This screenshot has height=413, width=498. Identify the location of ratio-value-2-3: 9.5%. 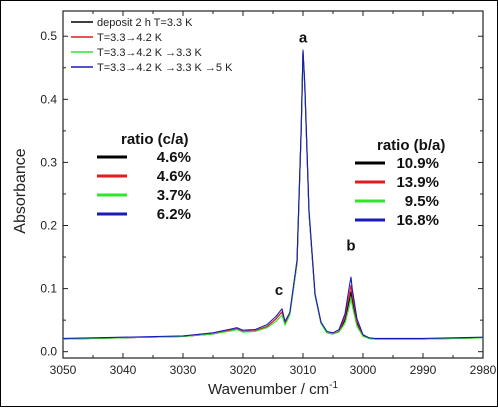
(422, 201).